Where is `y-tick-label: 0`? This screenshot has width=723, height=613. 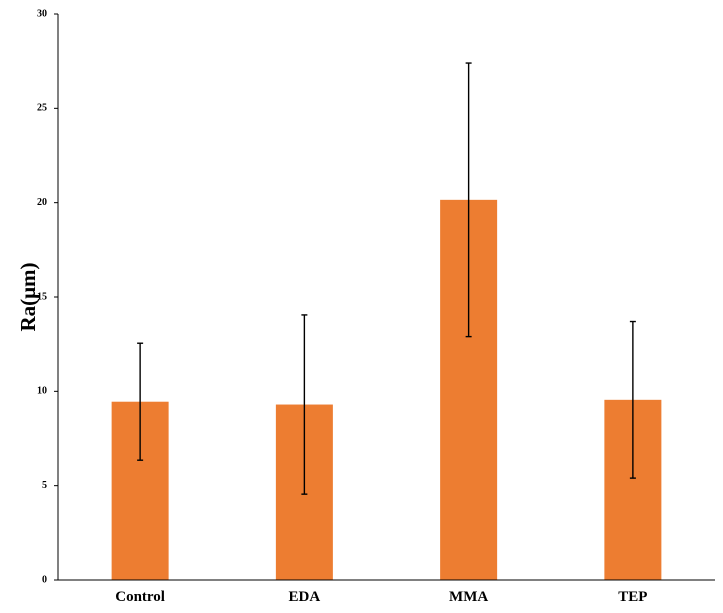
y-tick-label: 0 is located at coordinates (44, 579).